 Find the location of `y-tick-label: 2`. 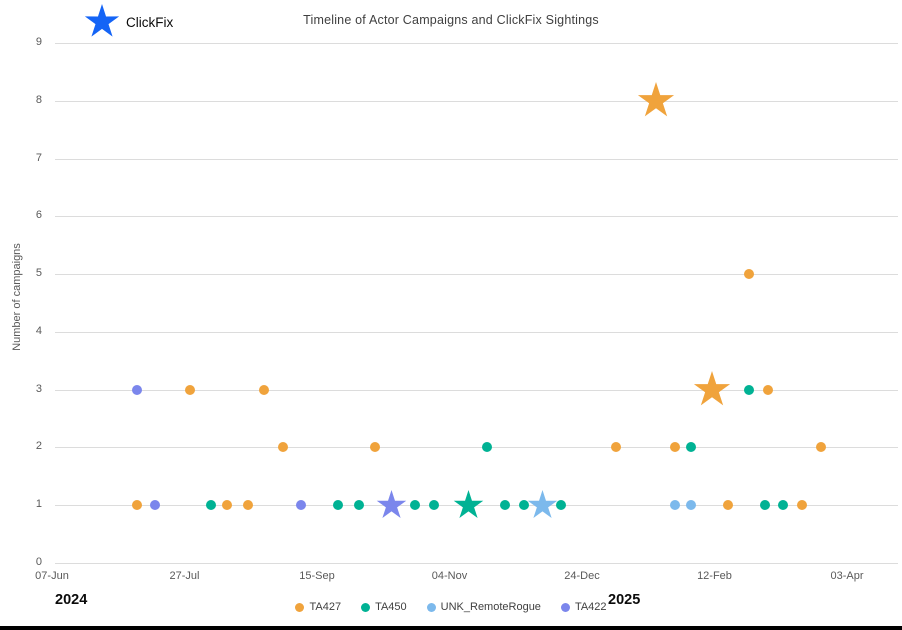

y-tick-label: 2 is located at coordinates (38, 446).